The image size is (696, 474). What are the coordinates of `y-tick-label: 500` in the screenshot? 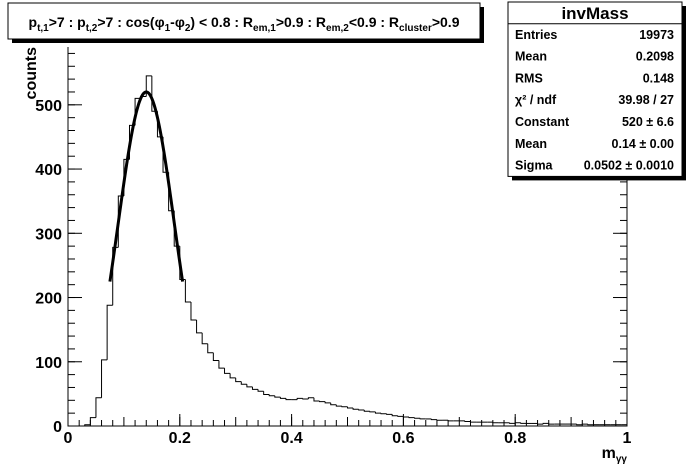 It's located at (48, 106).